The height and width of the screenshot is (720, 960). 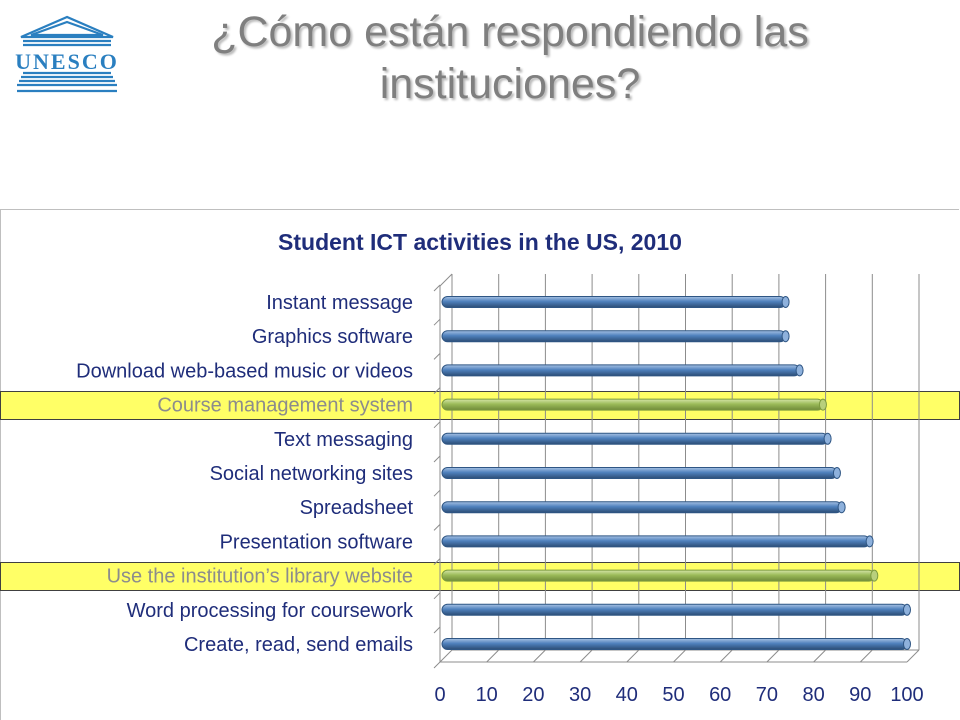 What do you see at coordinates (627, 695) in the screenshot?
I see `x-tick-label: 40` at bounding box center [627, 695].